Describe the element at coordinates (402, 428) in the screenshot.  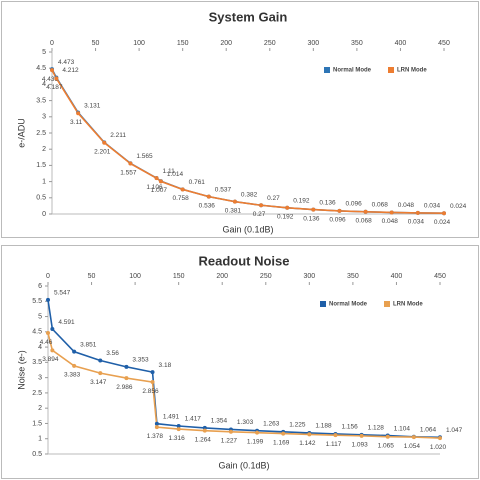
I see `data-label: 1.104` at that location.